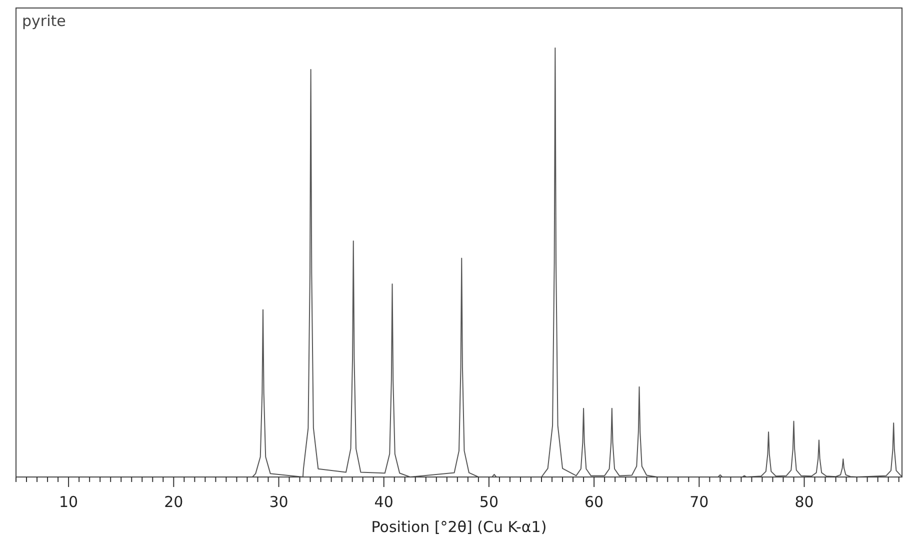  I want to click on x-axis-title: Position [°2θ] (Cu K-α1), so click(459, 527).